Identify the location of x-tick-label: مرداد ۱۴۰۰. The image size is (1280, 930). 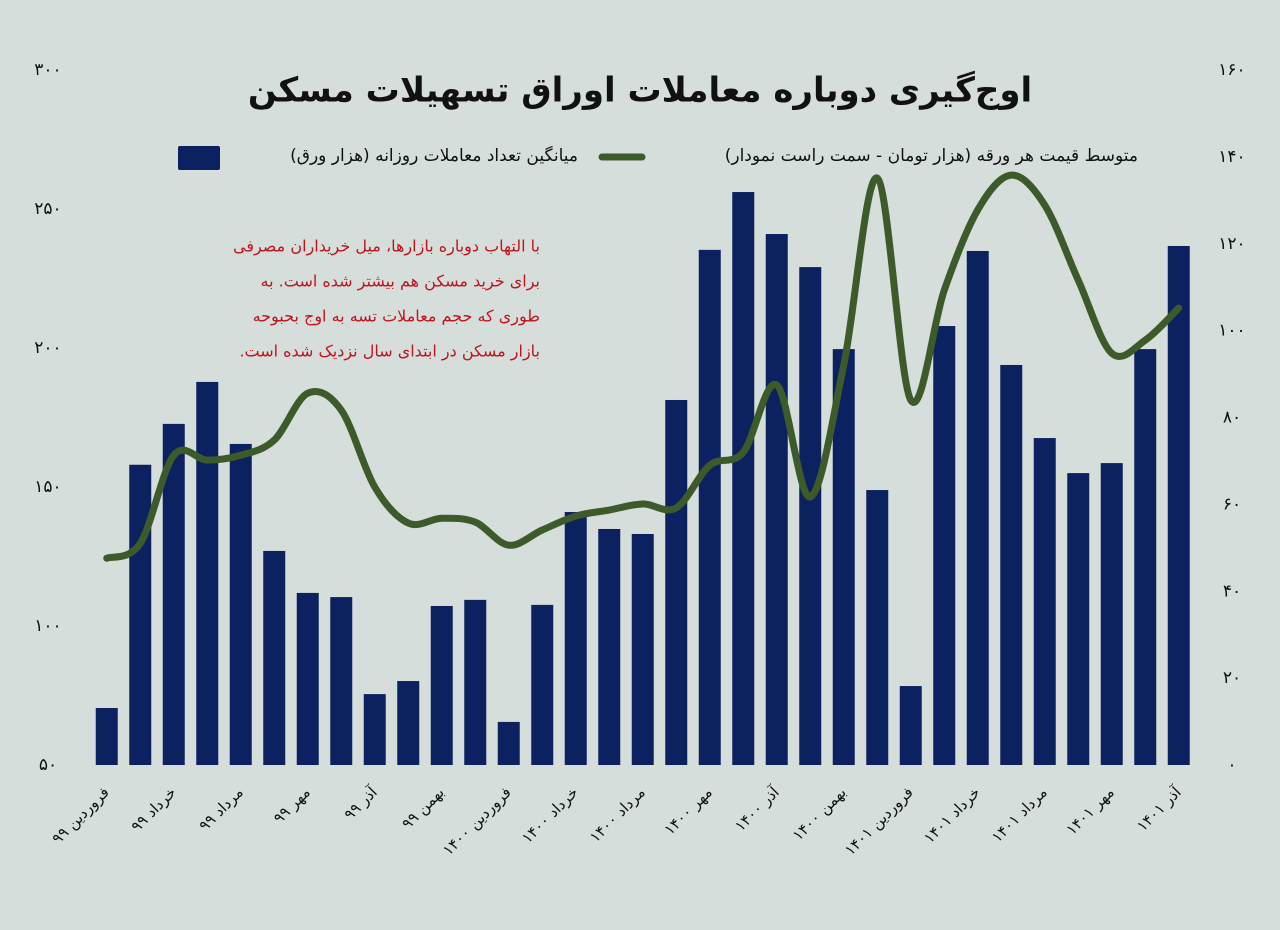
(617, 814).